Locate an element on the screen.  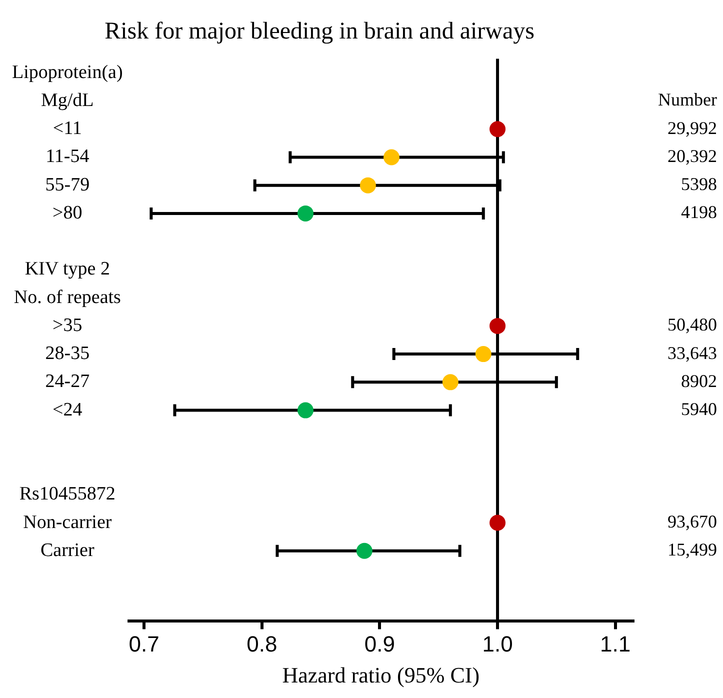
x-tick-label: 1.0 is located at coordinates (497, 643).